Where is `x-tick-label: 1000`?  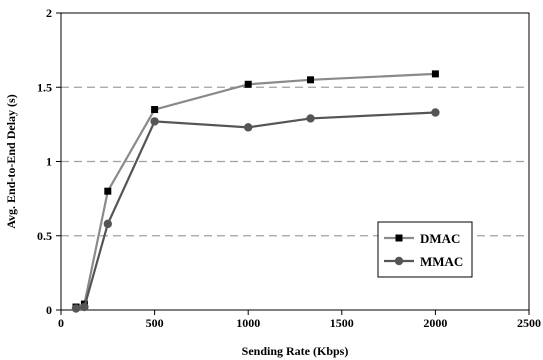 x-tick-label: 1000 is located at coordinates (248, 323).